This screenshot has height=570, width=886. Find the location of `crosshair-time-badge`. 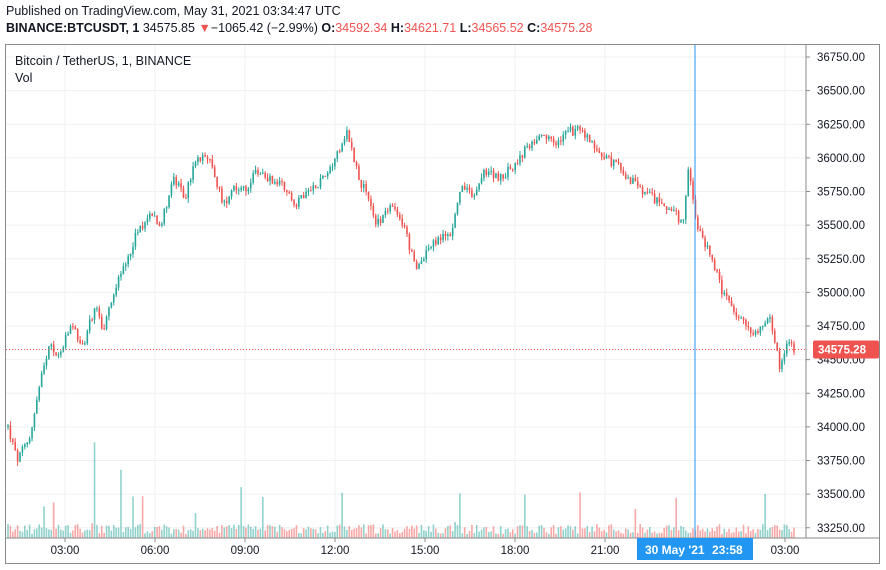

crosshair-time-badge is located at coordinates (695, 549).